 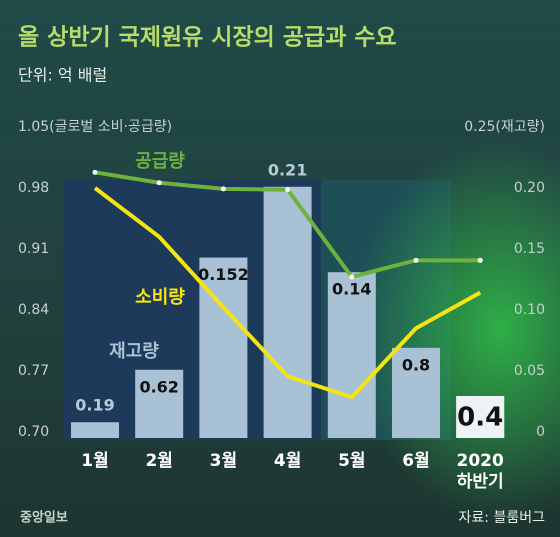 I want to click on y-tick-label: 1.05(글로벌 소비·공급량), so click(x=95, y=127).